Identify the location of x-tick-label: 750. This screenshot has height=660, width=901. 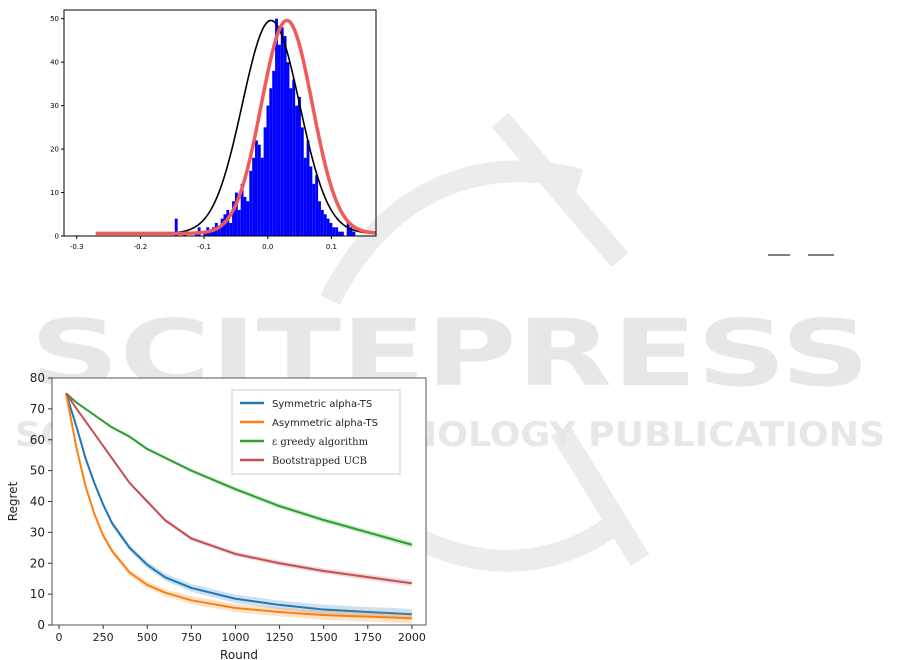
(191, 637).